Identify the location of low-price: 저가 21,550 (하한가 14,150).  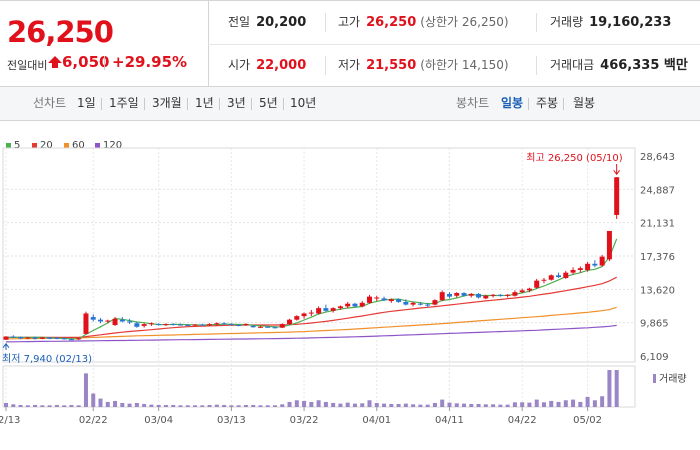
(423, 65).